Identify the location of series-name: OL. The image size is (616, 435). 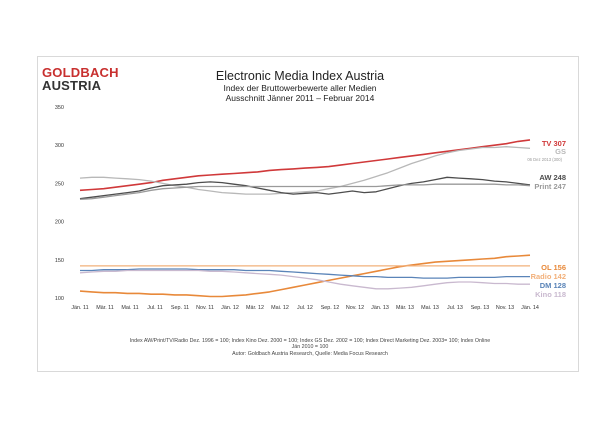
(547, 267).